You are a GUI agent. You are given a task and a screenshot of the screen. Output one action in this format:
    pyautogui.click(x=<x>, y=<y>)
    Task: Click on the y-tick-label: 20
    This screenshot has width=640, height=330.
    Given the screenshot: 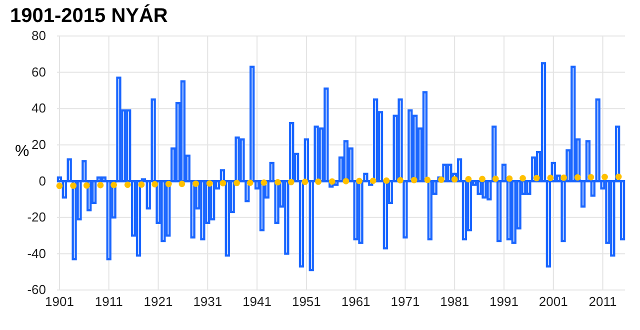 What is the action you would take?
    pyautogui.click(x=39, y=144)
    